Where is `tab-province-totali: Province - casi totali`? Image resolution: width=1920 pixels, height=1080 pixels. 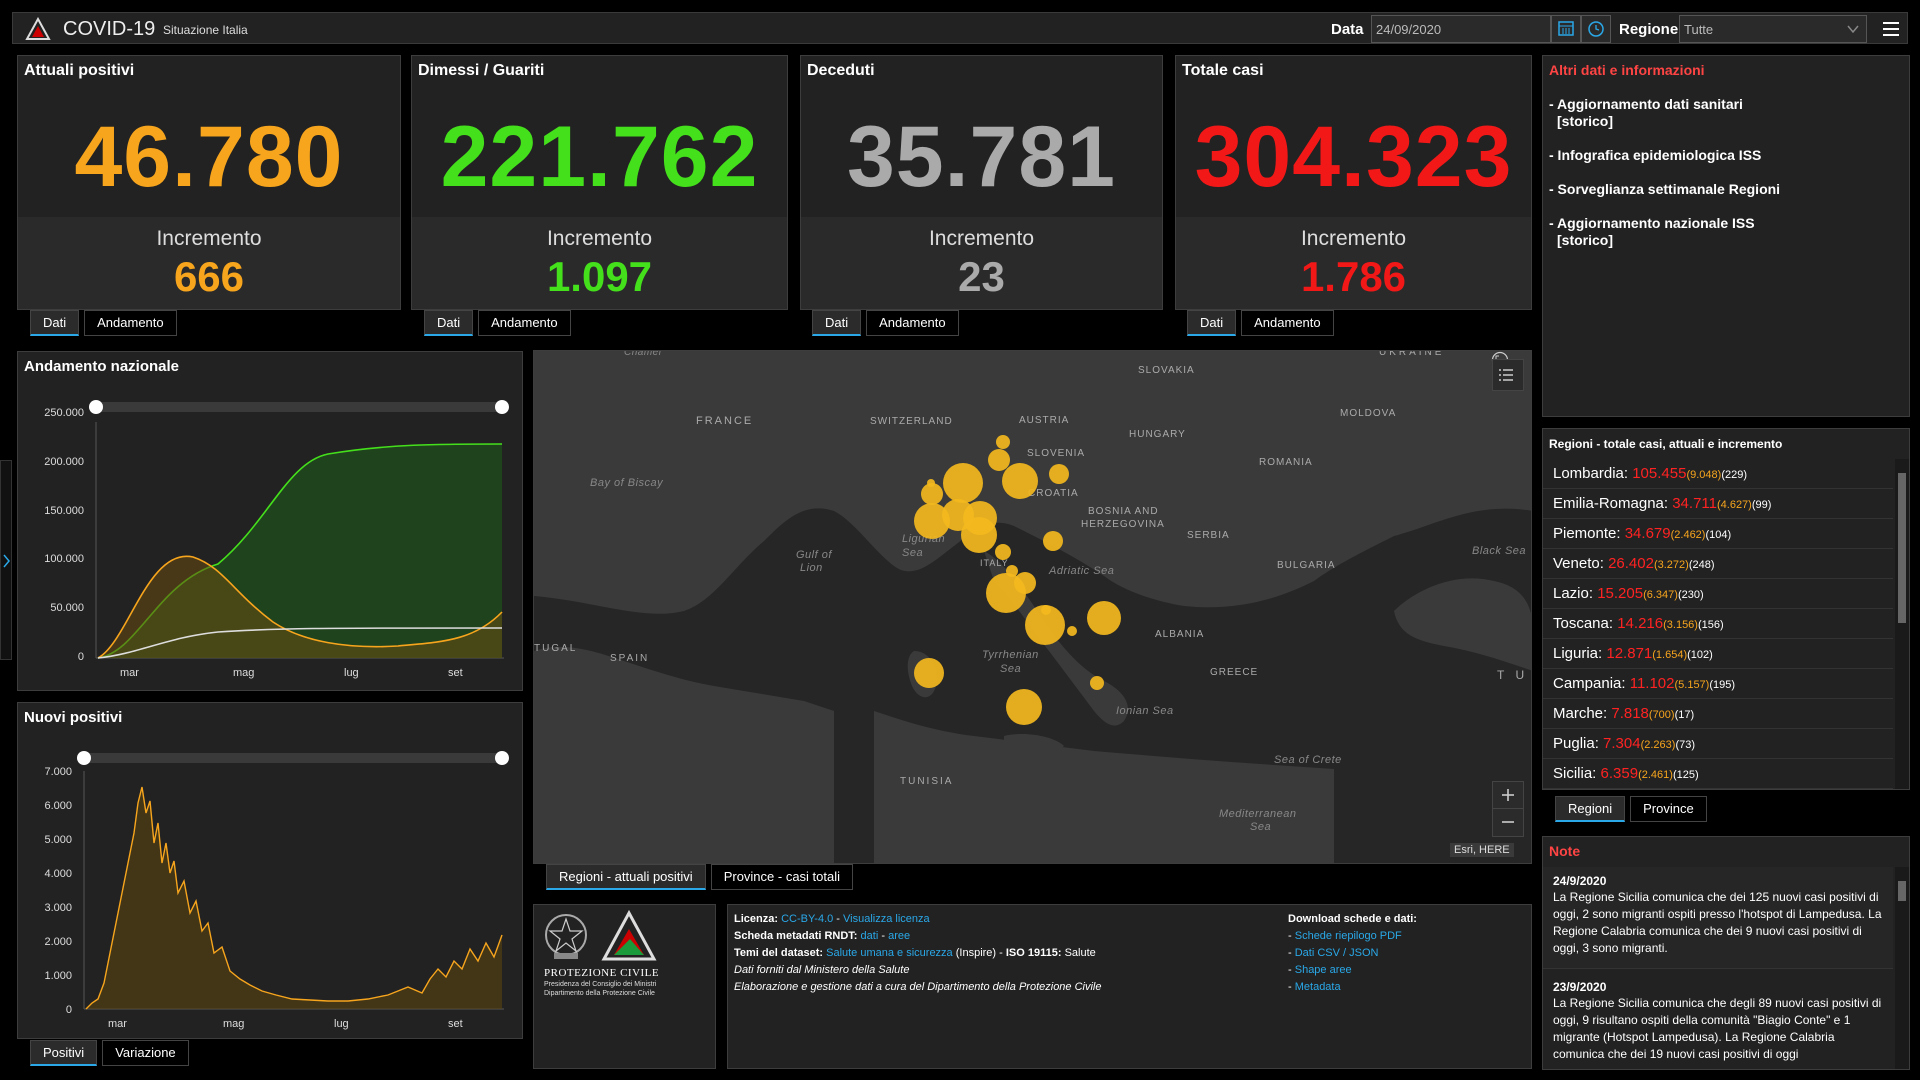 tab-province-totali: Province - casi totali is located at coordinates (782, 877).